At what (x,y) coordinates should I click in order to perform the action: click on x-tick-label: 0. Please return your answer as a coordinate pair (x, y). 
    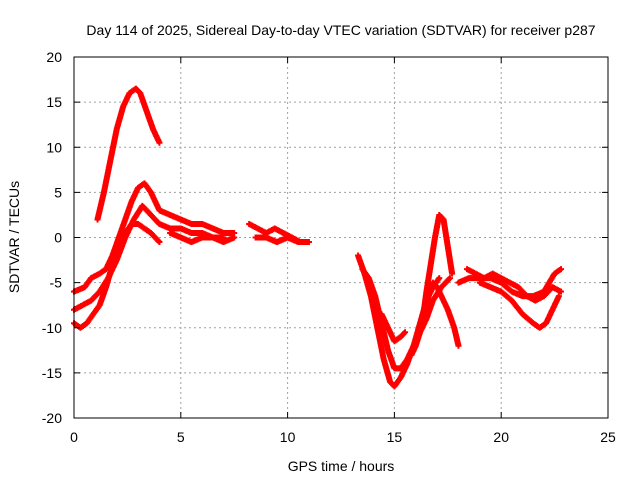
    Looking at the image, I should click on (74, 437).